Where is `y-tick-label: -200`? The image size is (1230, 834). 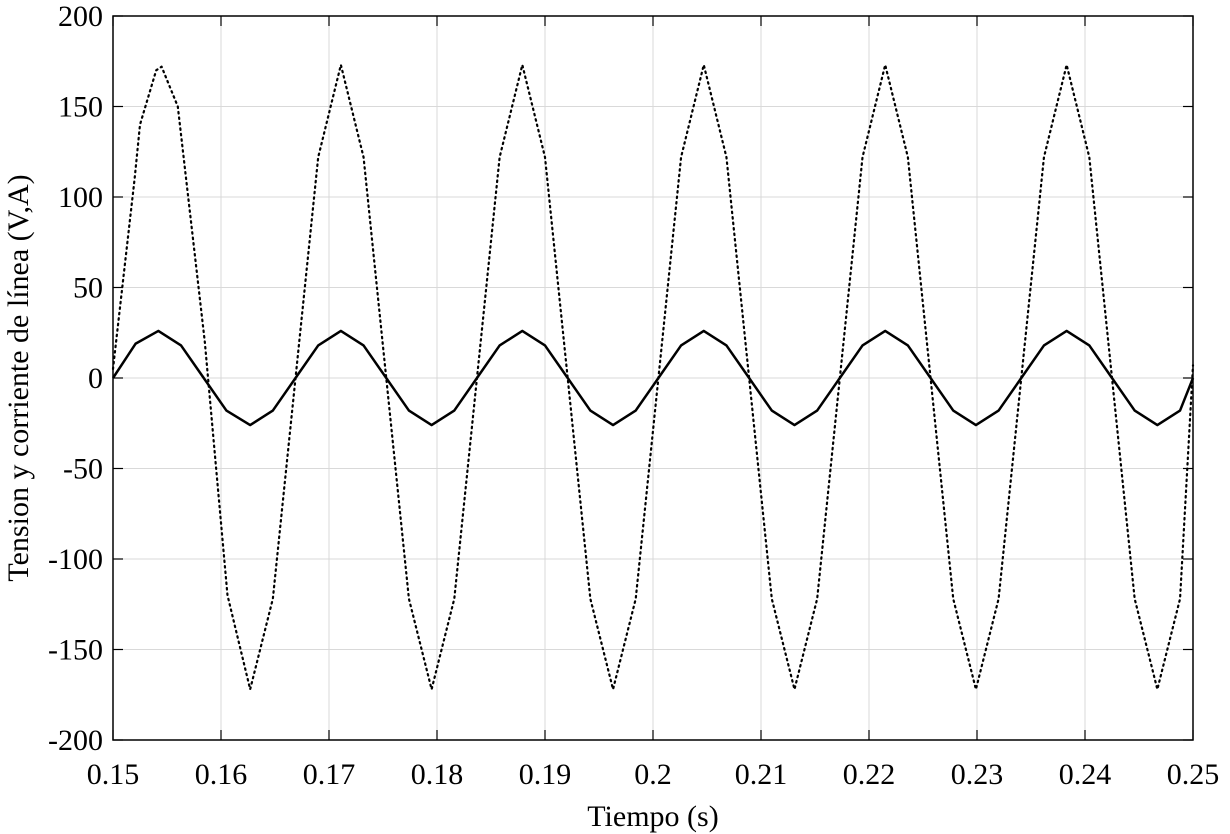 y-tick-label: -200 is located at coordinates (75, 740).